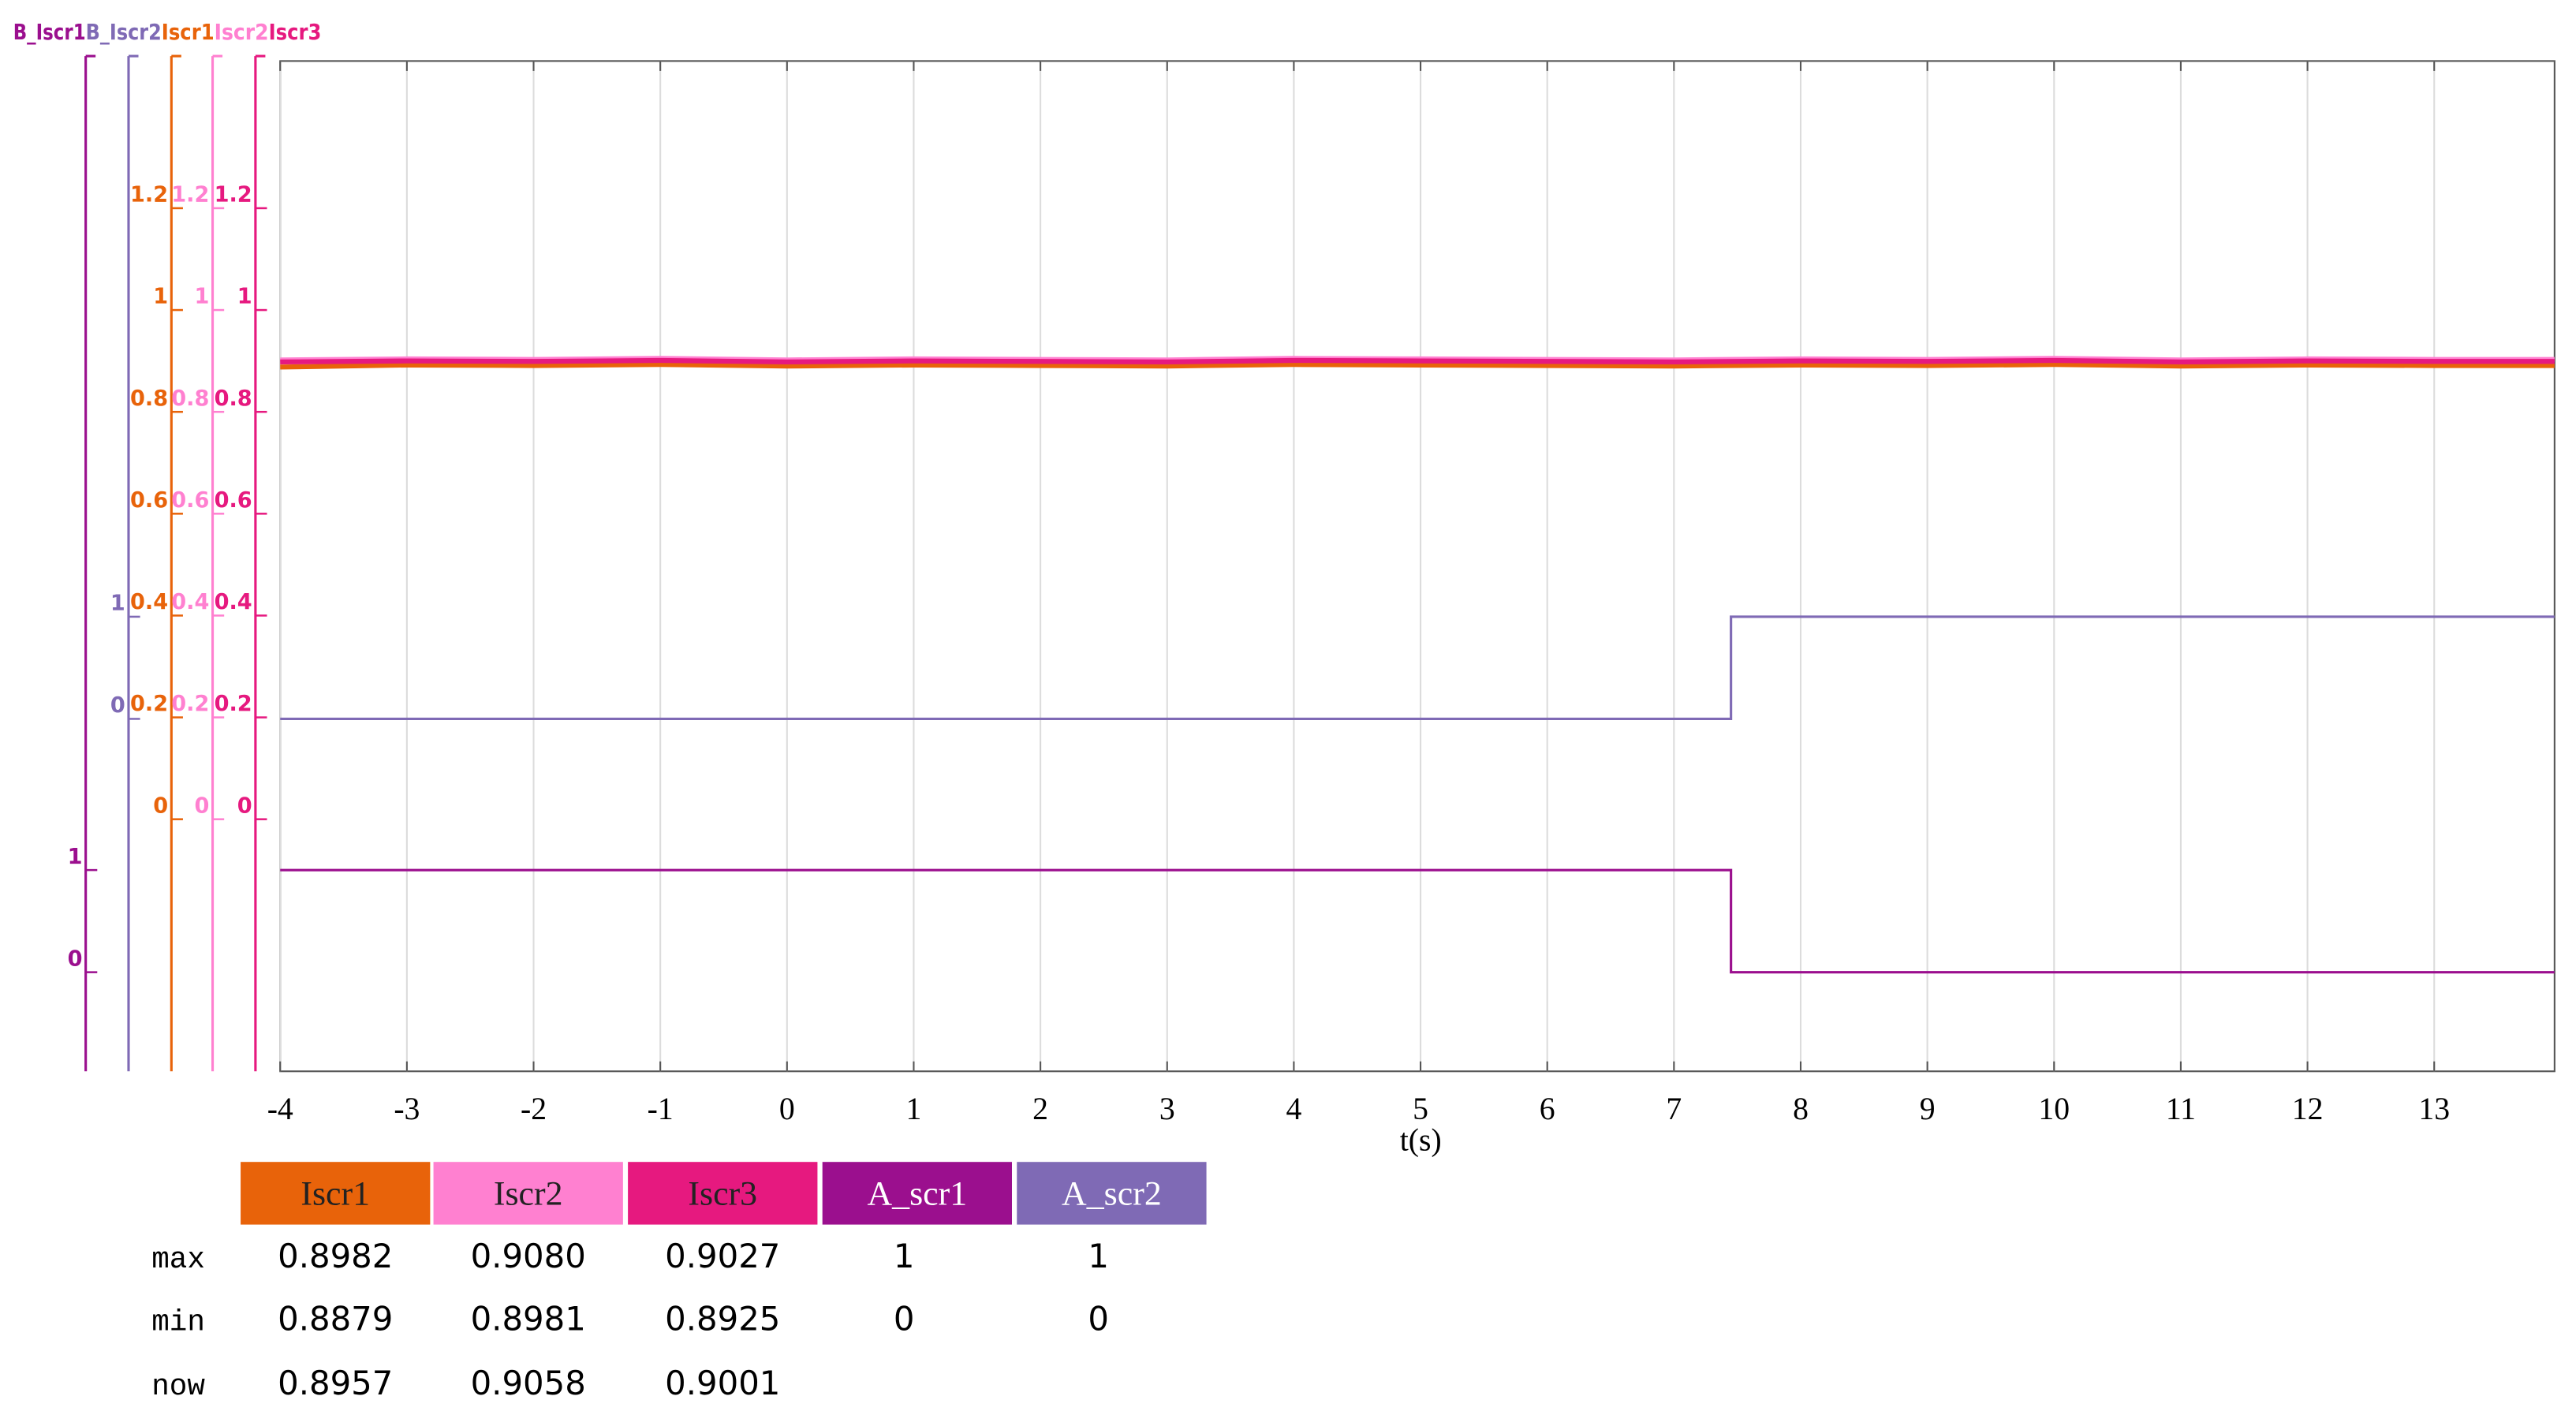  What do you see at coordinates (335, 1318) in the screenshot?
I see `table-cell: 0.8879` at bounding box center [335, 1318].